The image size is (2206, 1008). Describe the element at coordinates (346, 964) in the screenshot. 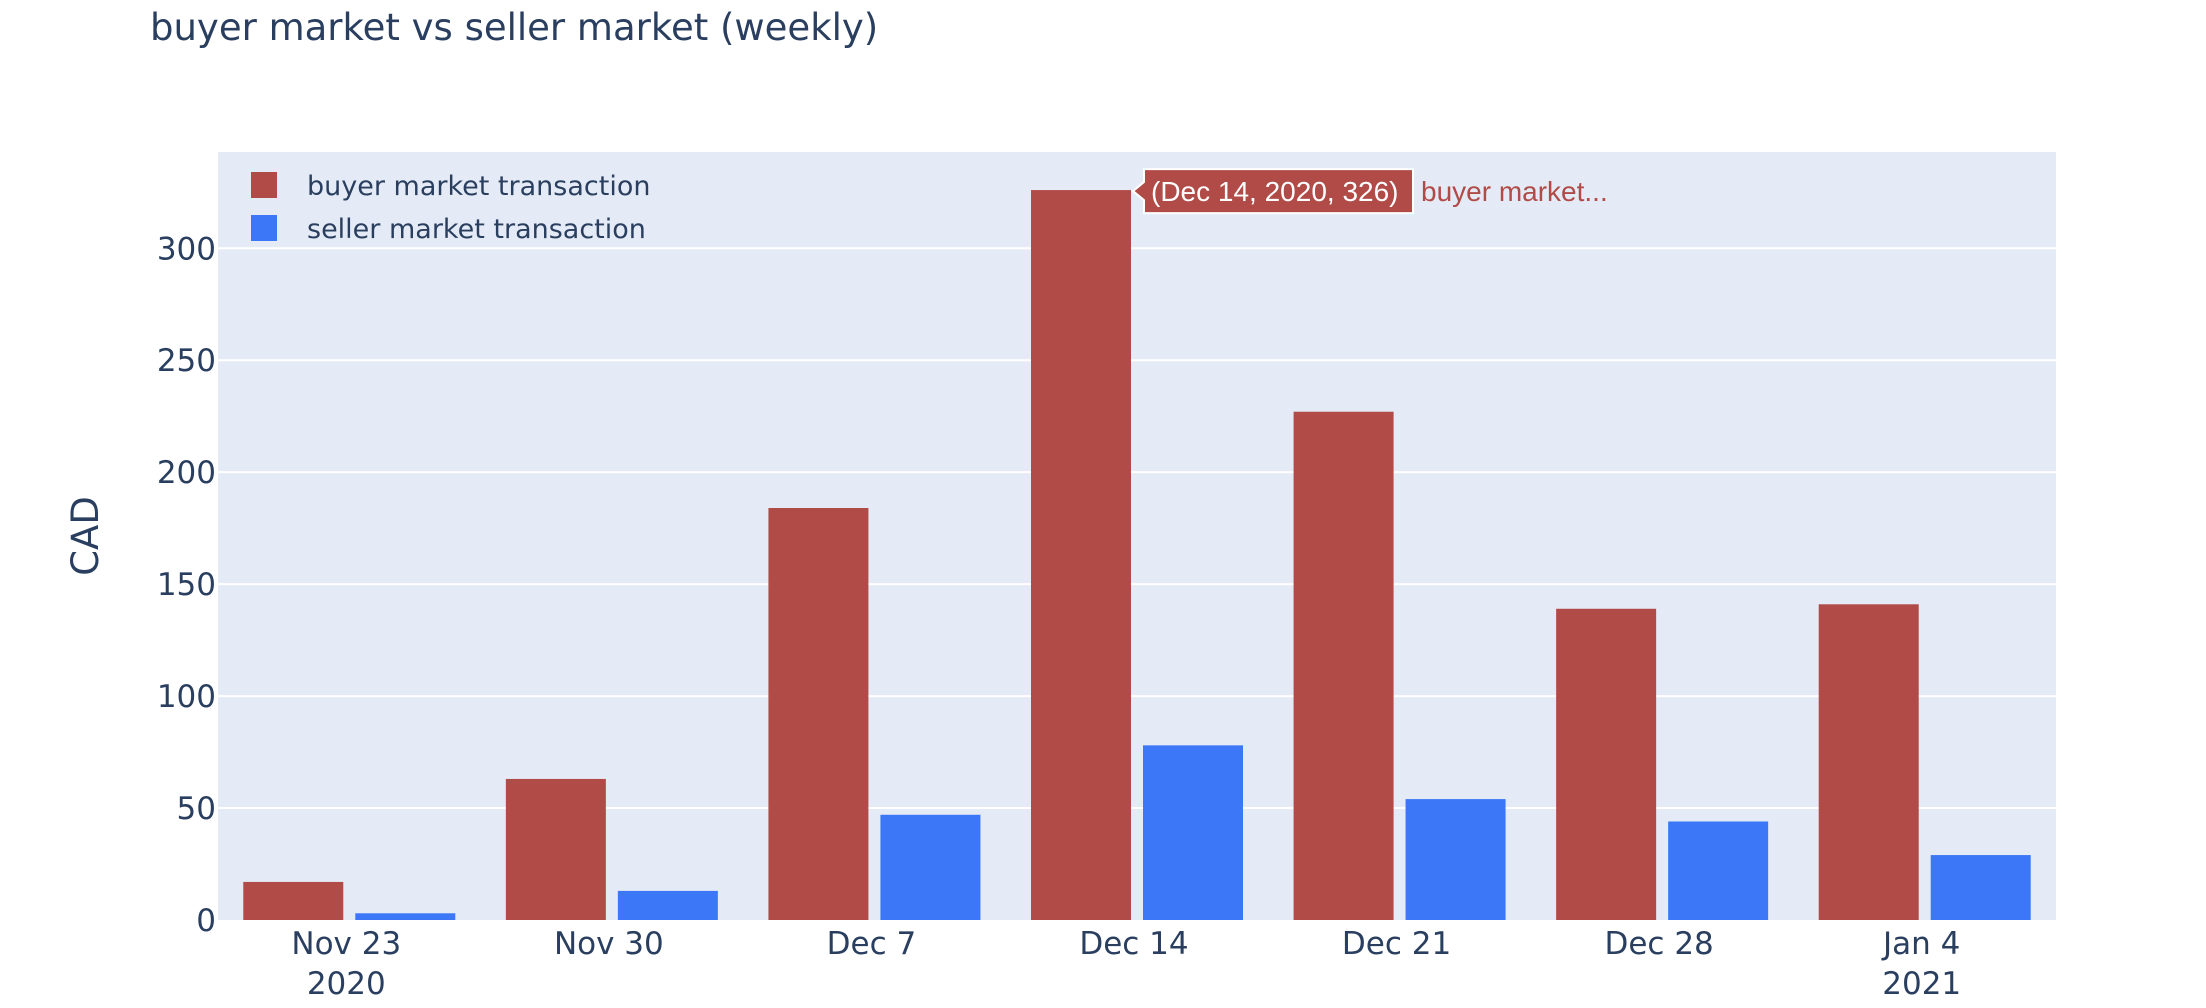

I see `x-tick-label: Nov 23 2020` at that location.